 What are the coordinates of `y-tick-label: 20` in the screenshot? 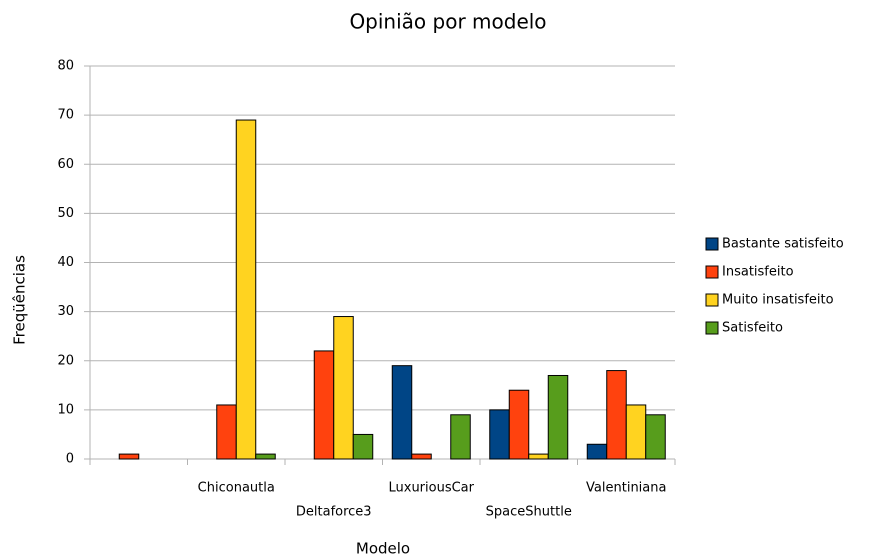 It's located at (65, 360).